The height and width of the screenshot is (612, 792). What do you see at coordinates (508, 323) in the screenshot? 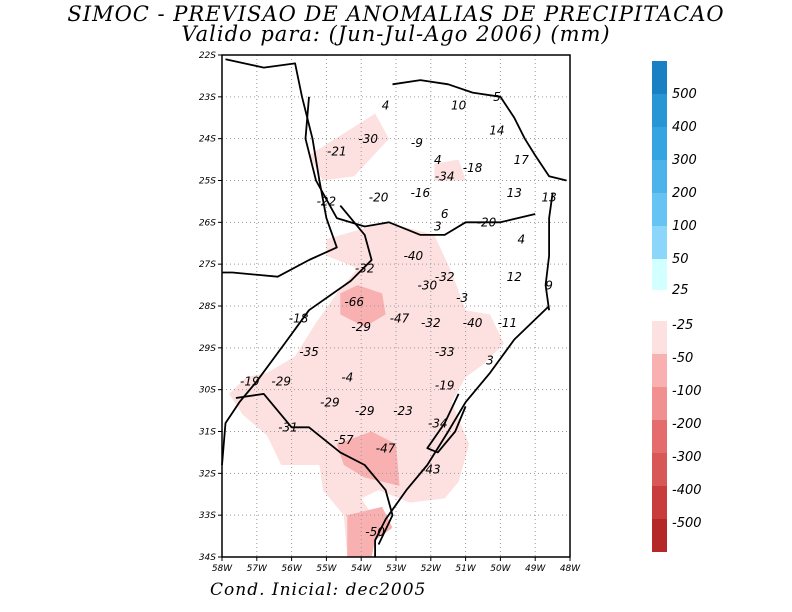
I see `anomaly-value: -11` at bounding box center [508, 323].